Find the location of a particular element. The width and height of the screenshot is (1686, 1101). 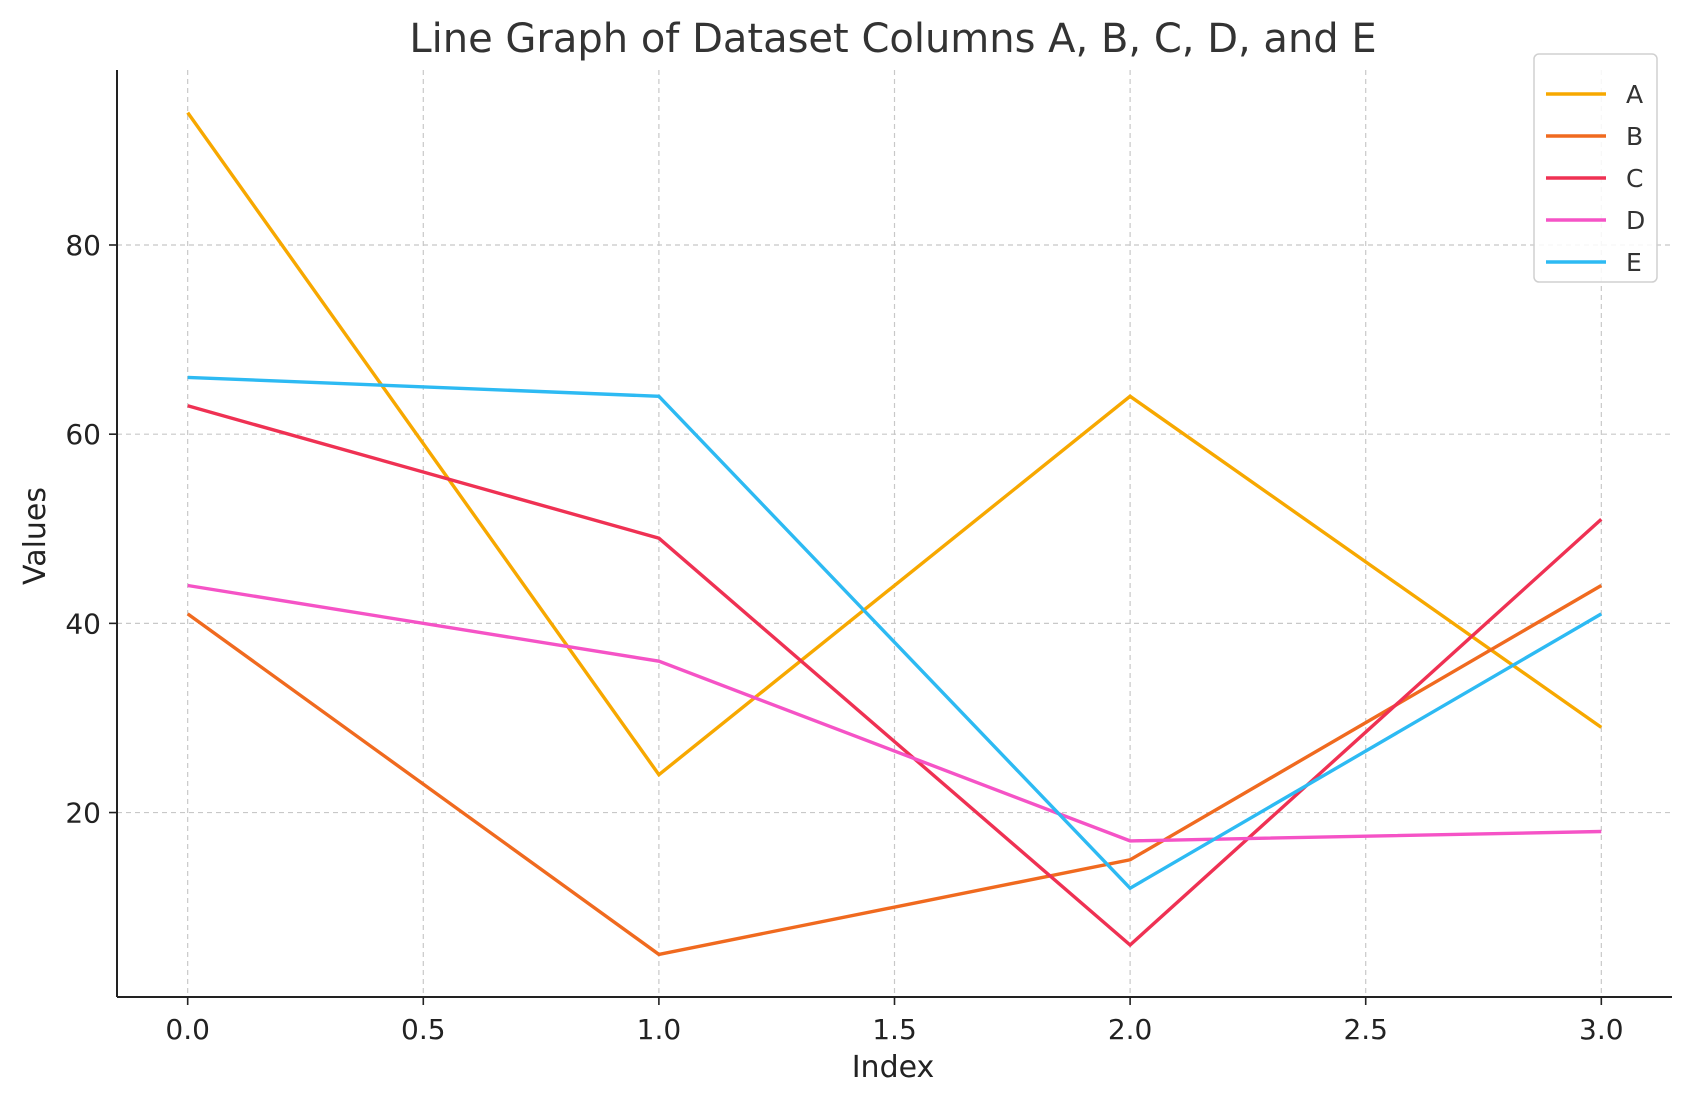

legend-item-B: B is located at coordinates (1594, 136).